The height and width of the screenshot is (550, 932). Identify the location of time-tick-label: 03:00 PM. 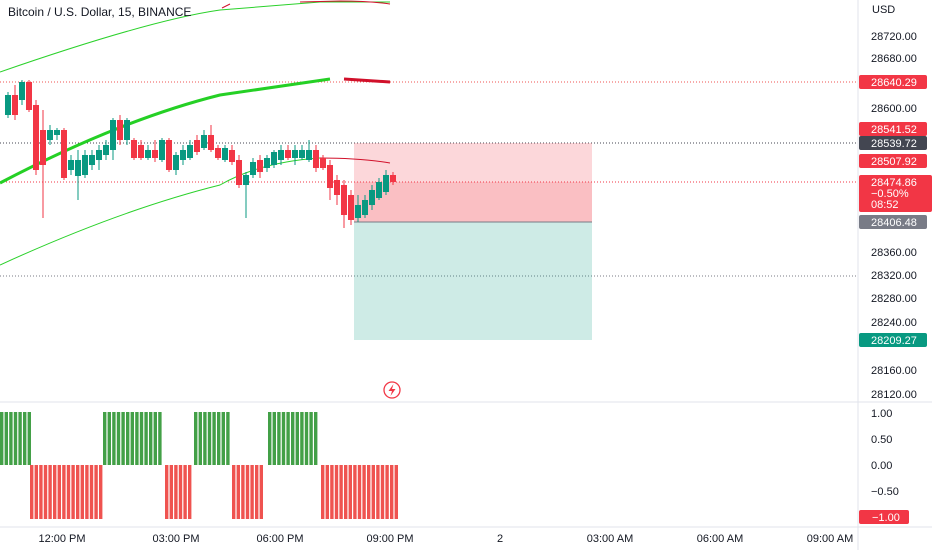
(175, 539).